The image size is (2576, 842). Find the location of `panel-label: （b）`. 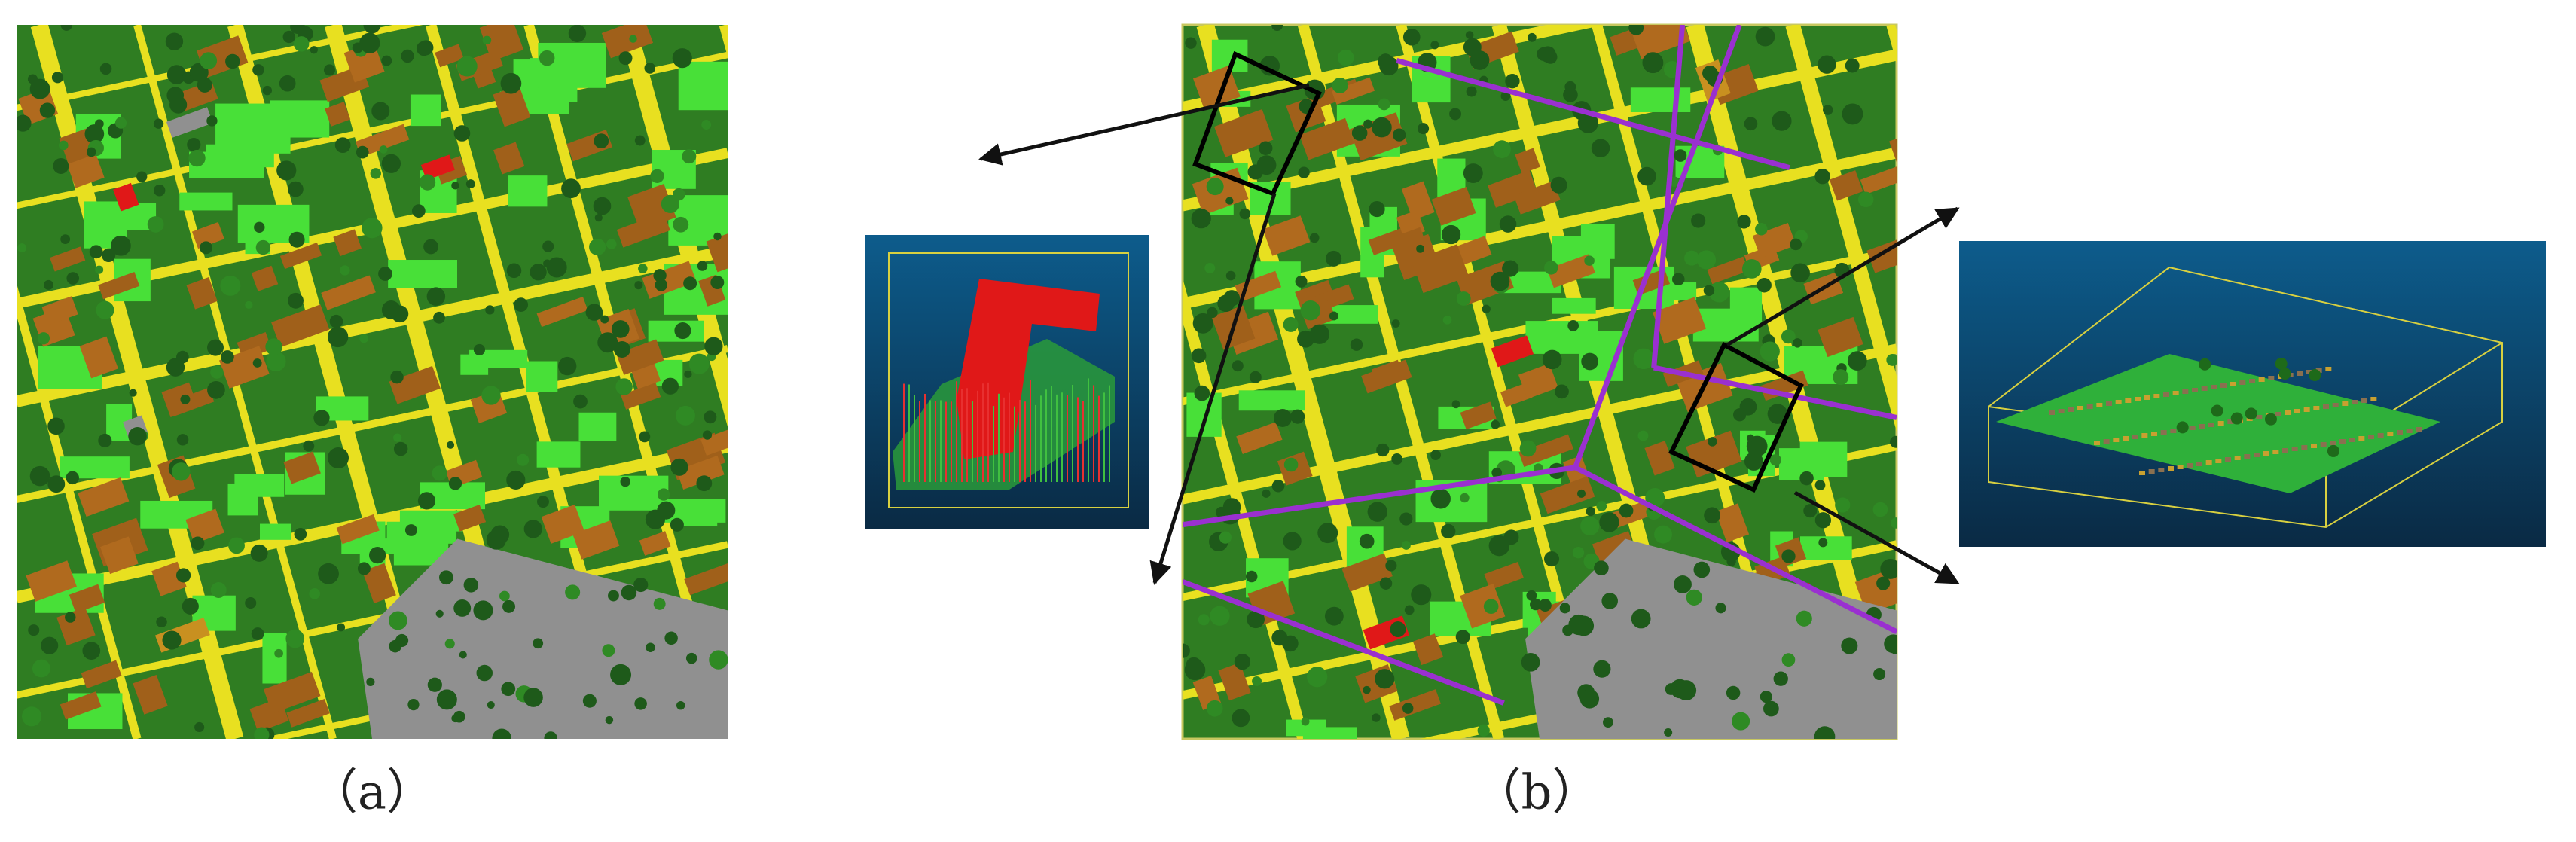

panel-label: （b） is located at coordinates (1537, 793).